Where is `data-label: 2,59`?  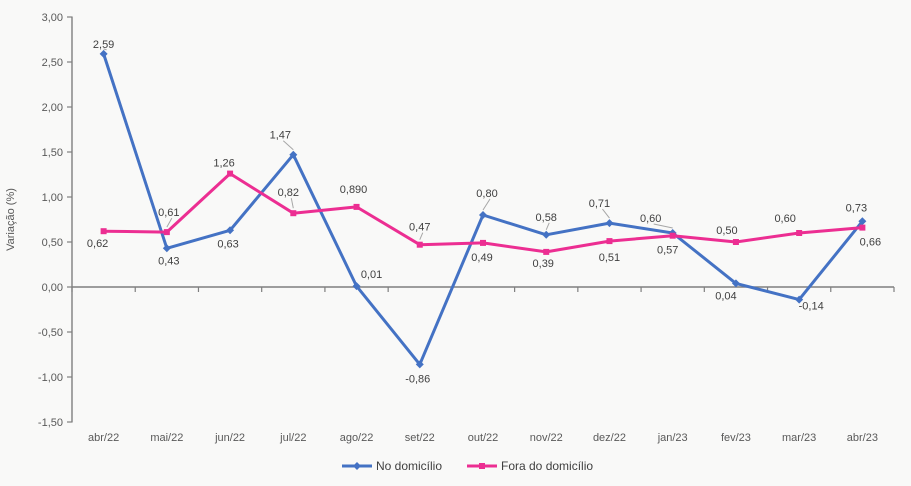 data-label: 2,59 is located at coordinates (103, 45).